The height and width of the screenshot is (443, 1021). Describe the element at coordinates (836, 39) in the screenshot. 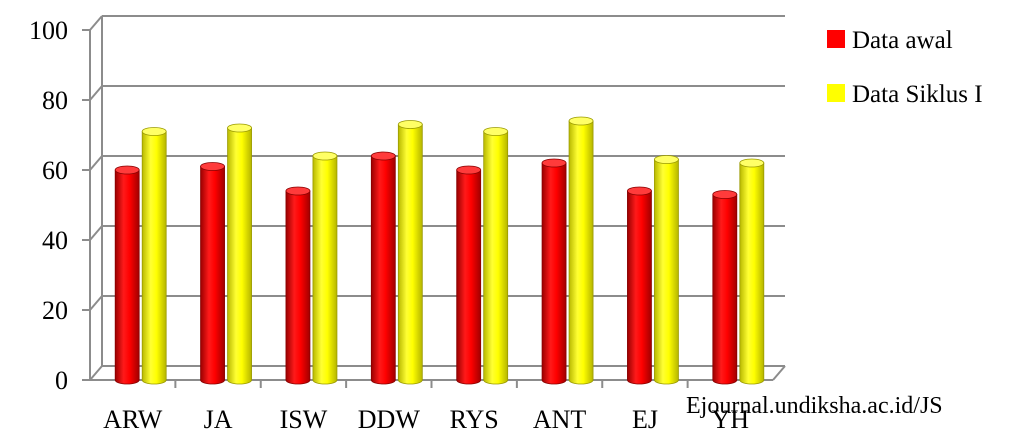

I see `legend-swatch-data-awal` at that location.